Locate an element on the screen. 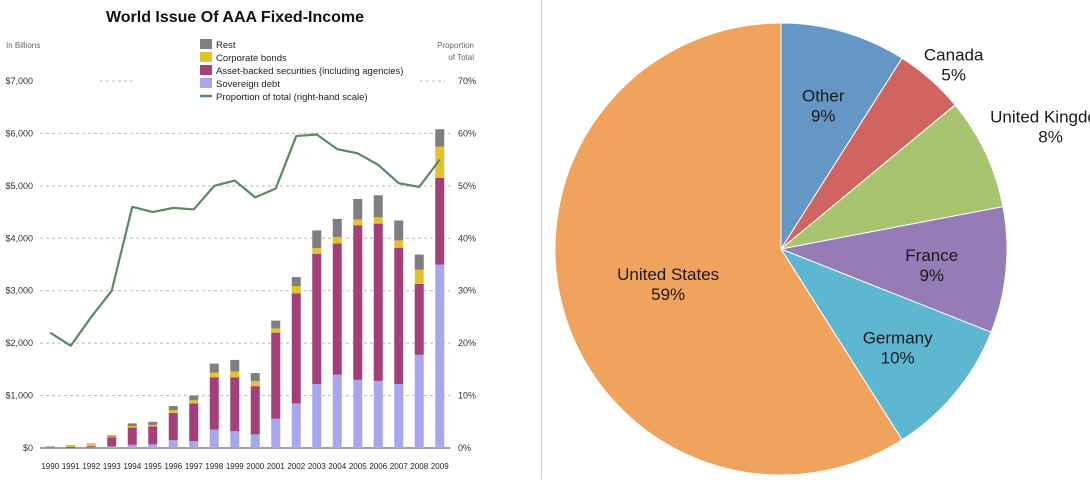 This screenshot has width=1090, height=484. right-tick-label: 50% is located at coordinates (467, 186).